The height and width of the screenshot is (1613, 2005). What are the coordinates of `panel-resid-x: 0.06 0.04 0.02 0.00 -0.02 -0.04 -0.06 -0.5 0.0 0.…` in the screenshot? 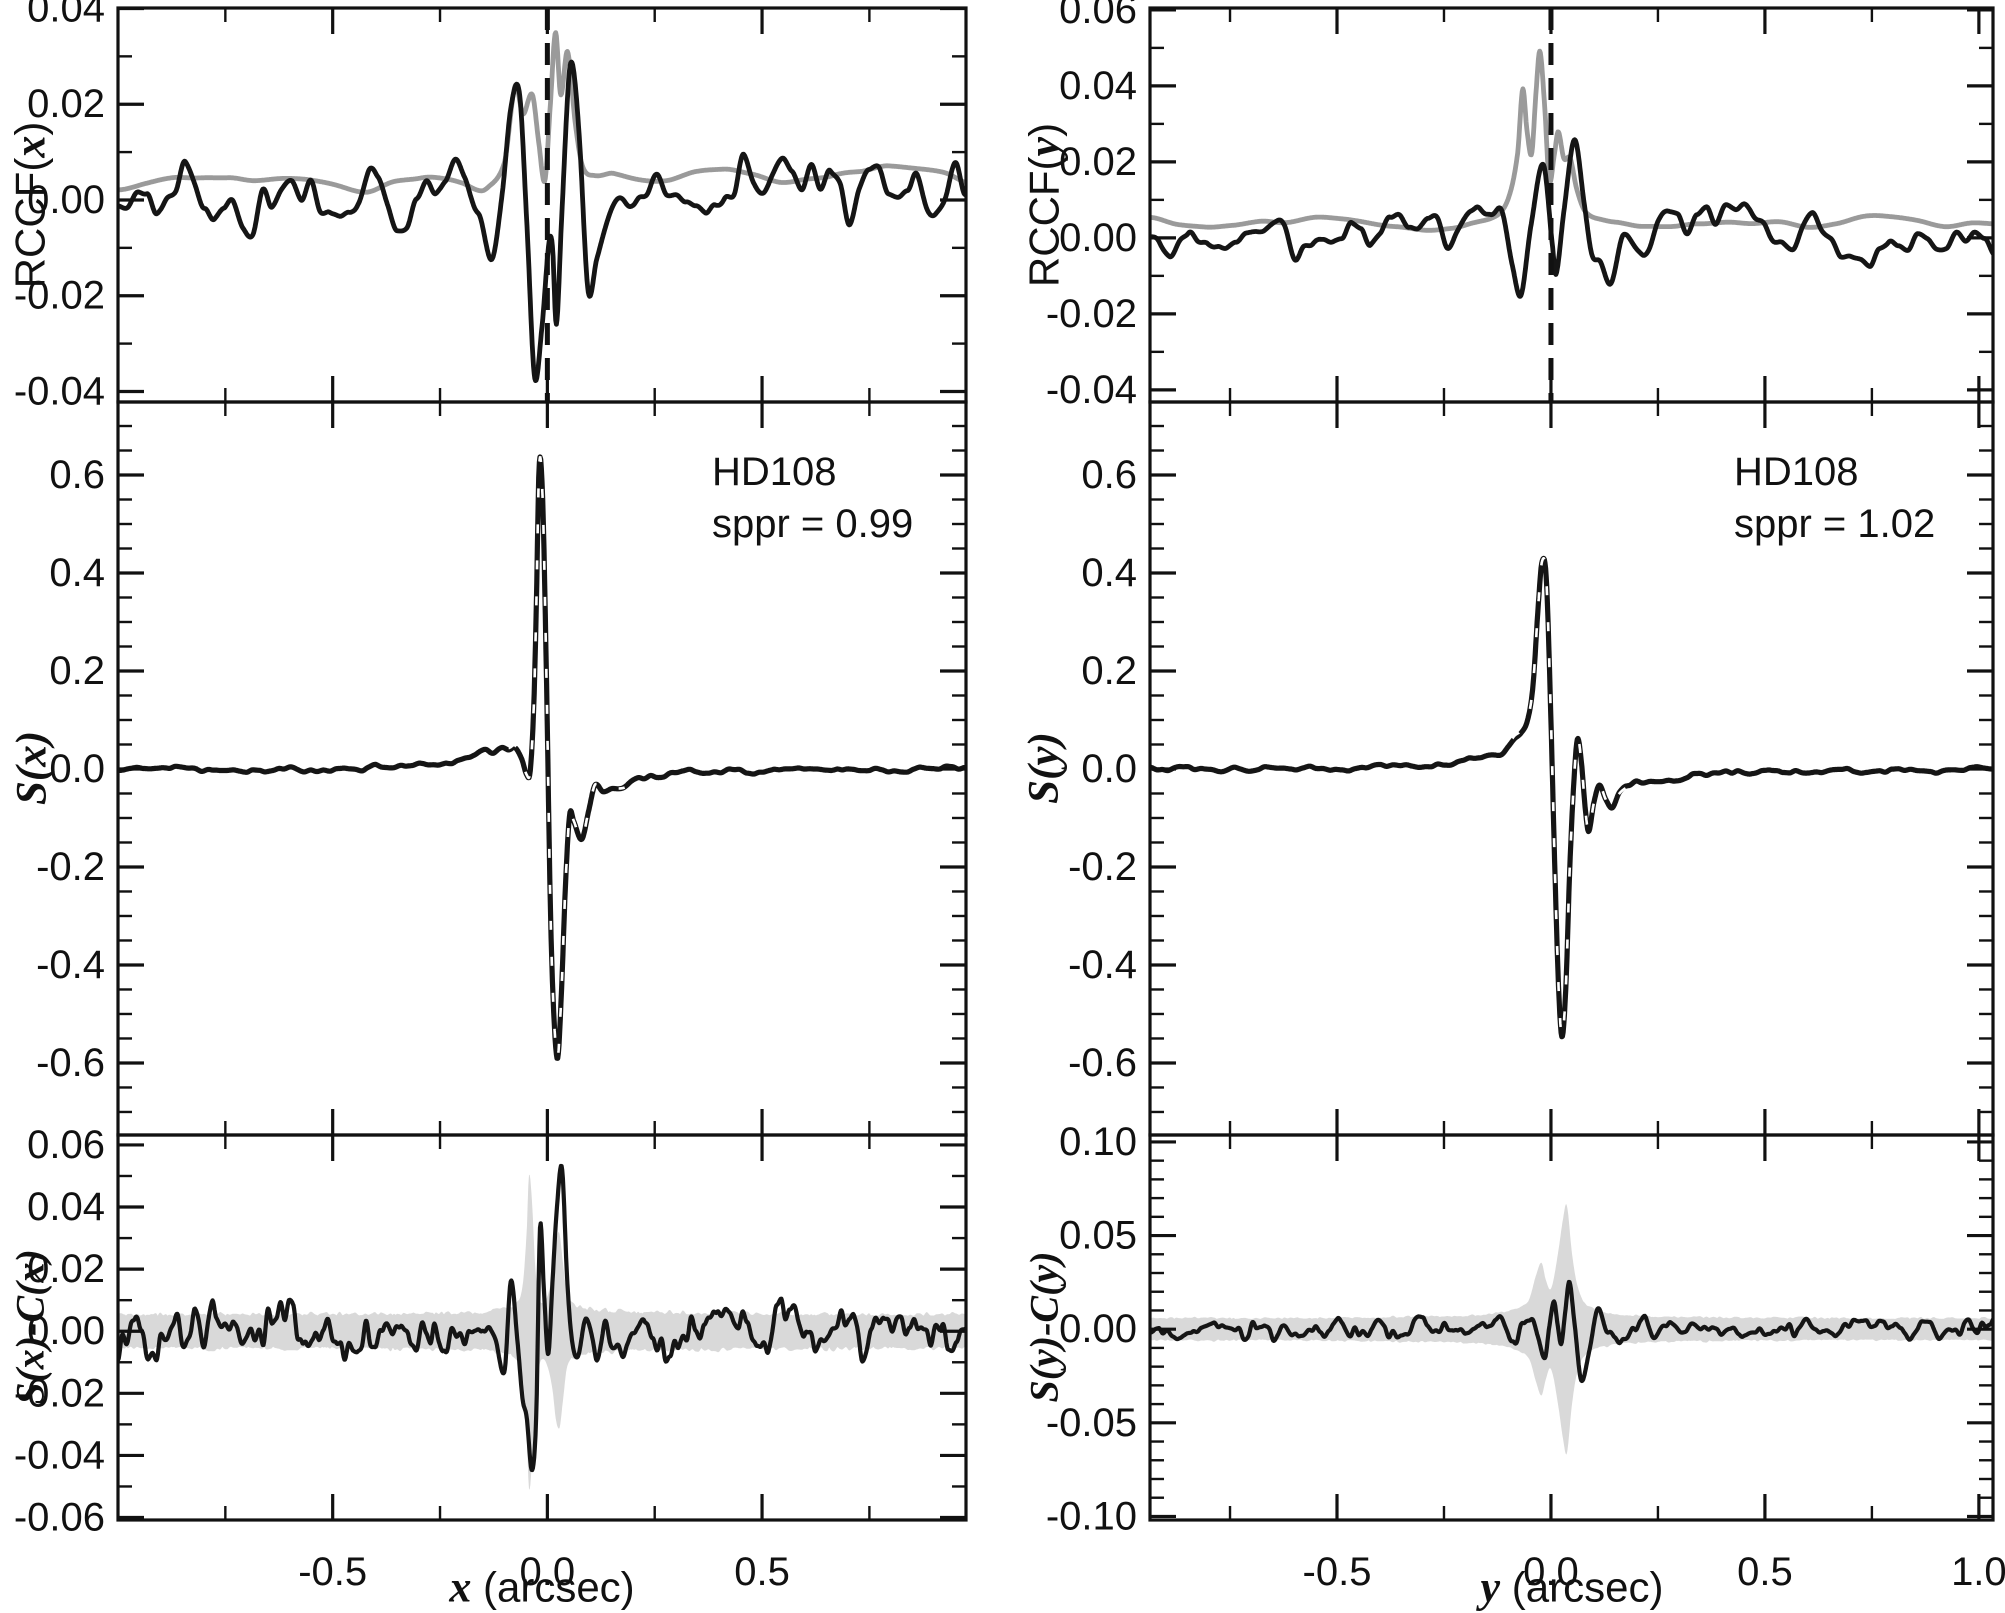 It's located at (491, 1358).